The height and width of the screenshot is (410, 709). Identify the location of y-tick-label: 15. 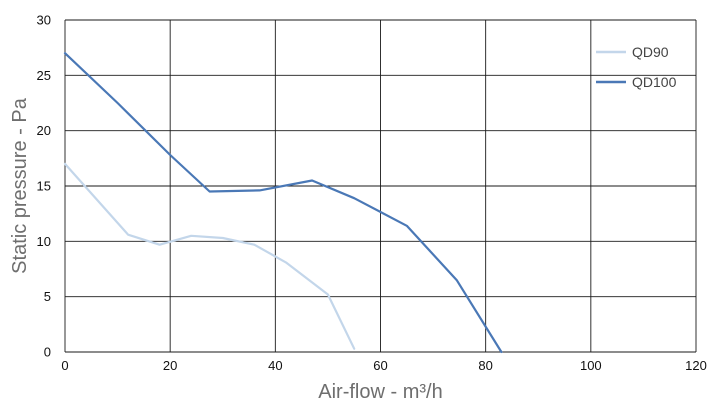
(44, 186).